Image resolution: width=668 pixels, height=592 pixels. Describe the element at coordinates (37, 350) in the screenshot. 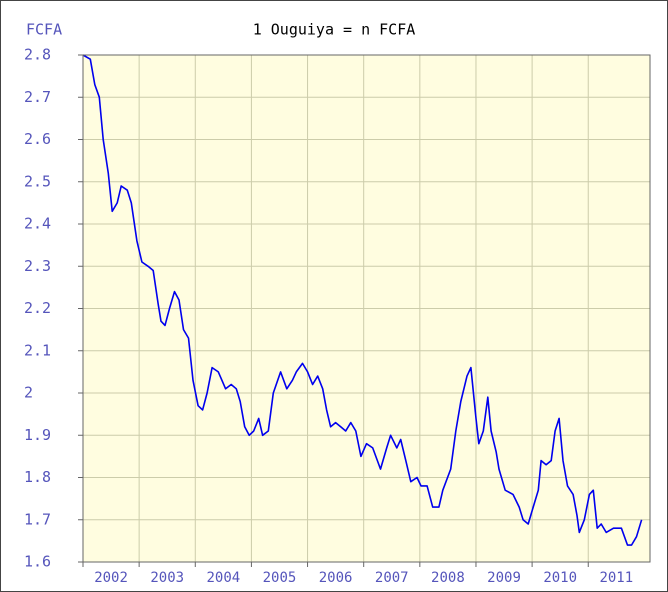

I see `y-tick-label: 2.1` at that location.